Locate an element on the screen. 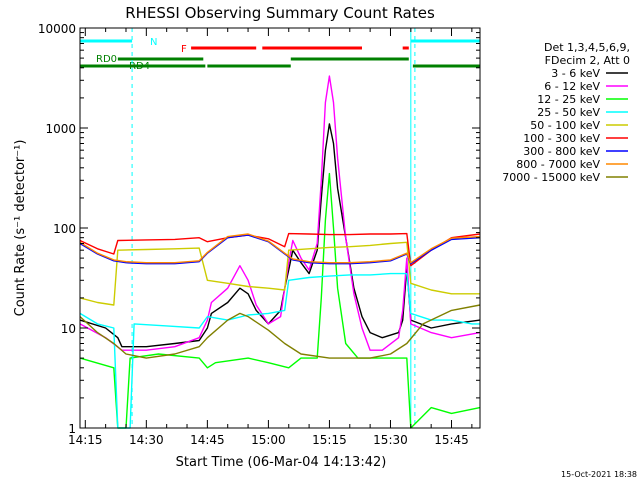 Image resolution: width=640 pixels, height=480 pixels. legend-header-line-0: Det 1,3,4,5,6,9, is located at coordinates (587, 47).